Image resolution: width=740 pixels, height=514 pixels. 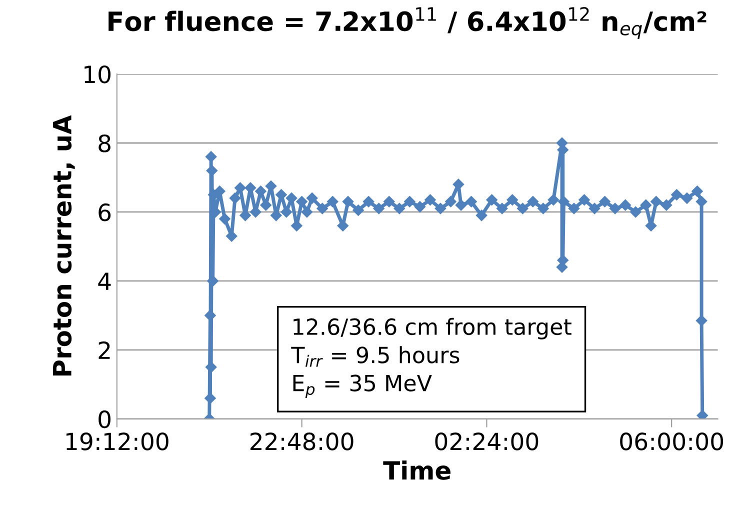 What do you see at coordinates (375, 356) in the screenshot?
I see `annotation: T$_{irr}$ = 9.5 hours` at bounding box center [375, 356].